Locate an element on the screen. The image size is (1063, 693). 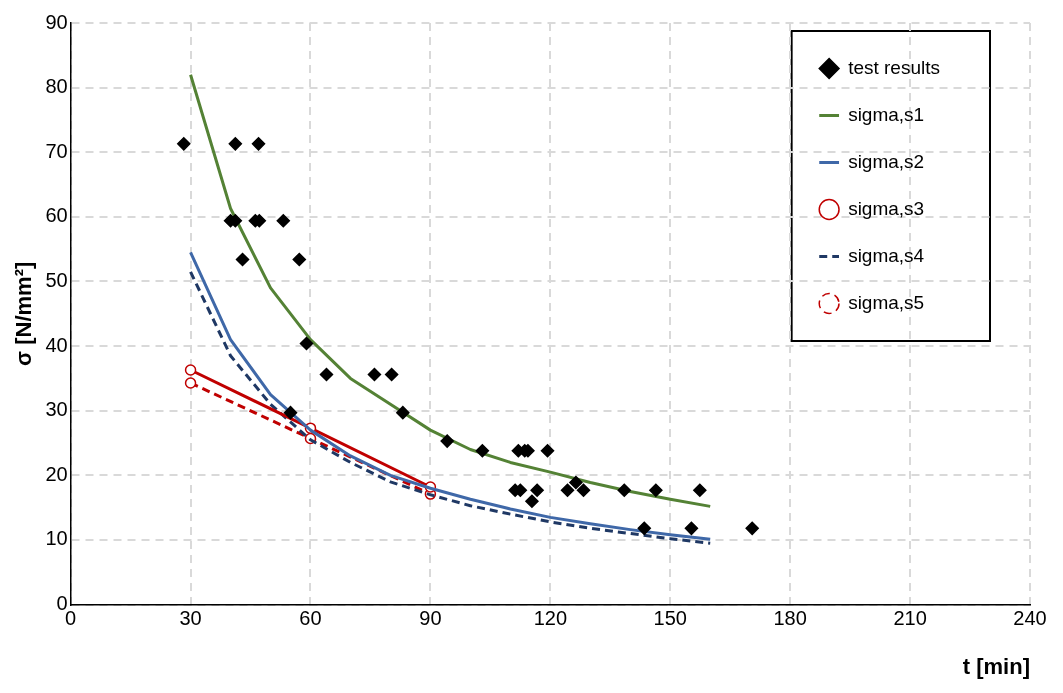
y-tick-label: 80 is located at coordinates (56, 86).